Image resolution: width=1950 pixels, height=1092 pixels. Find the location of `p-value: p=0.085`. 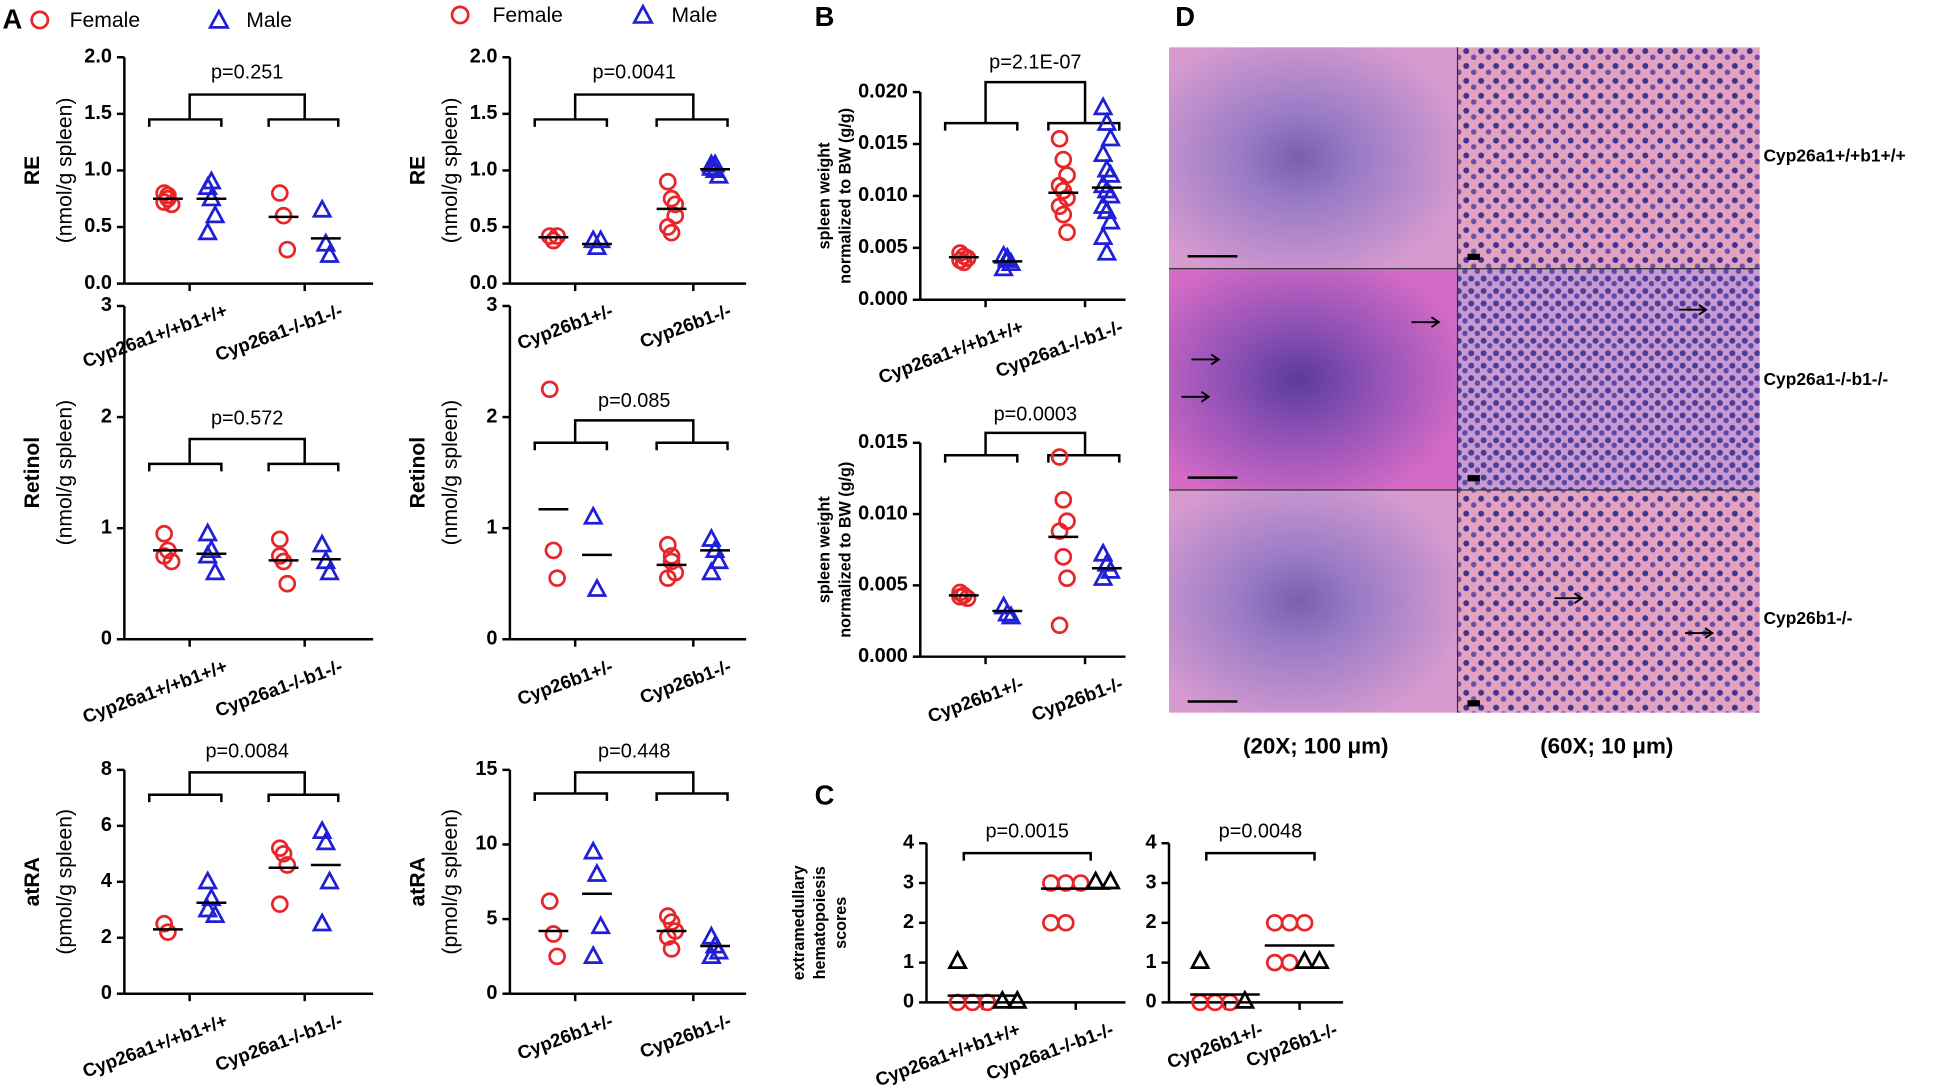

p-value: p=0.085 is located at coordinates (634, 401).